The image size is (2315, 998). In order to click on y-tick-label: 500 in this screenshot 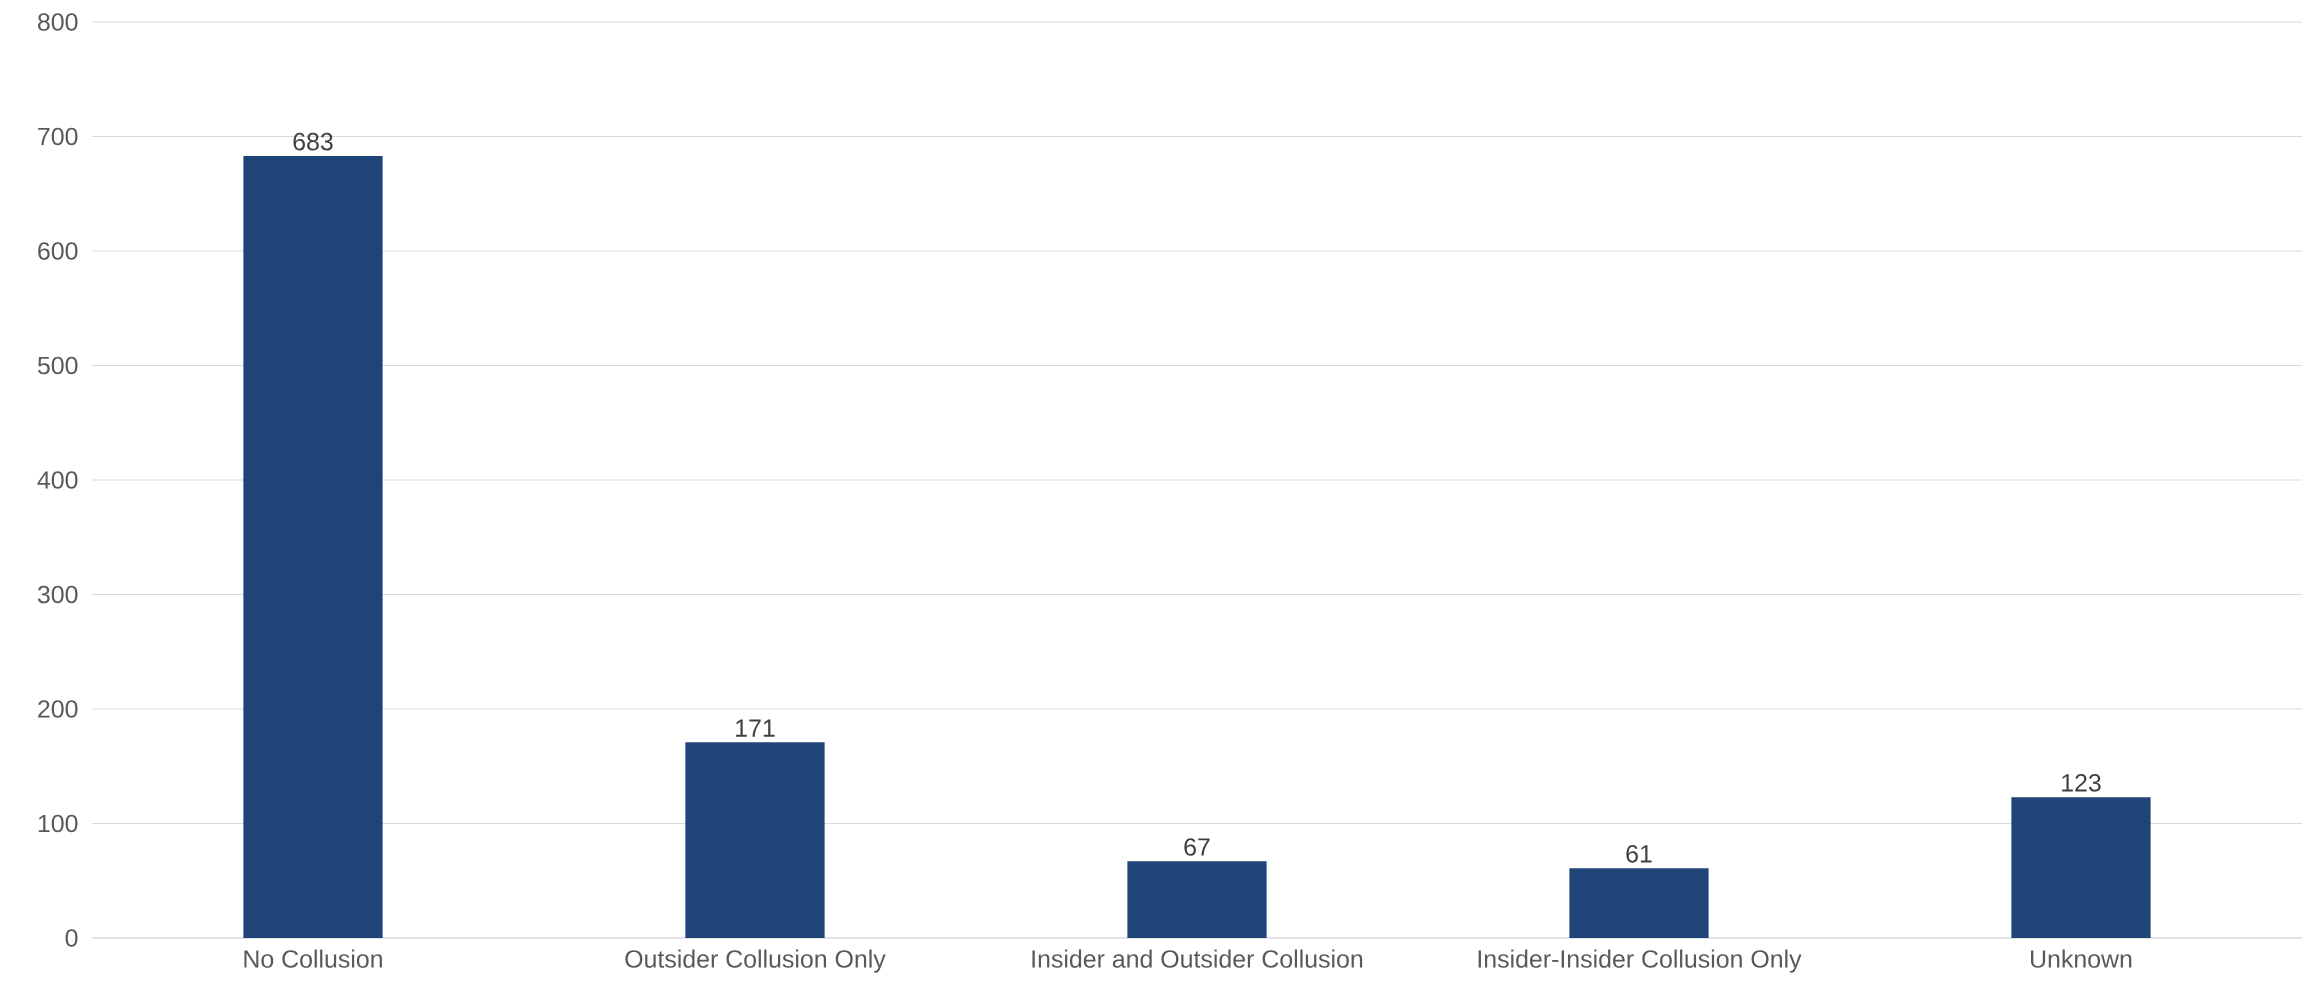, I will do `click(57, 365)`.